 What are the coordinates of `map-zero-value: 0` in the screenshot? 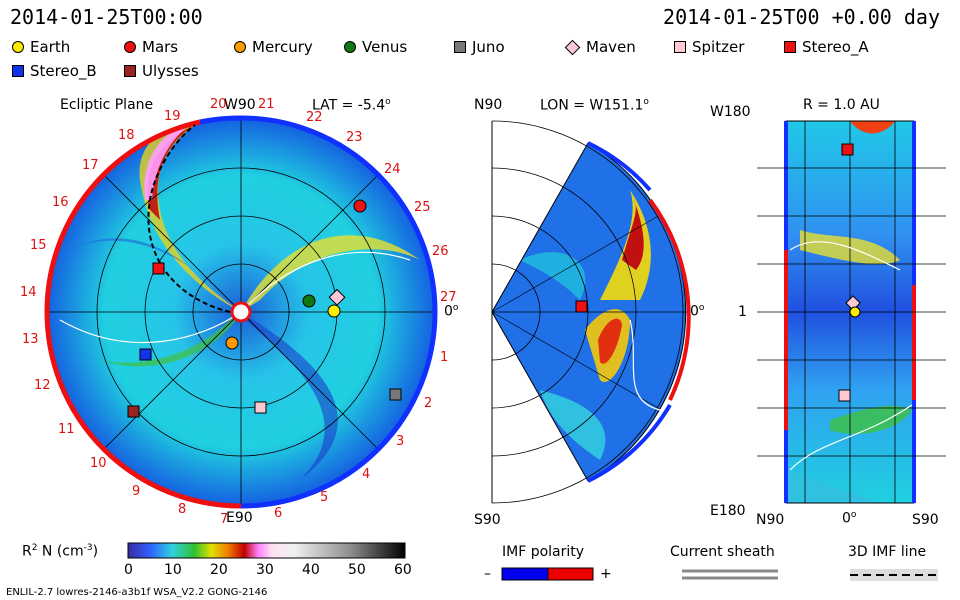 It's located at (846, 518).